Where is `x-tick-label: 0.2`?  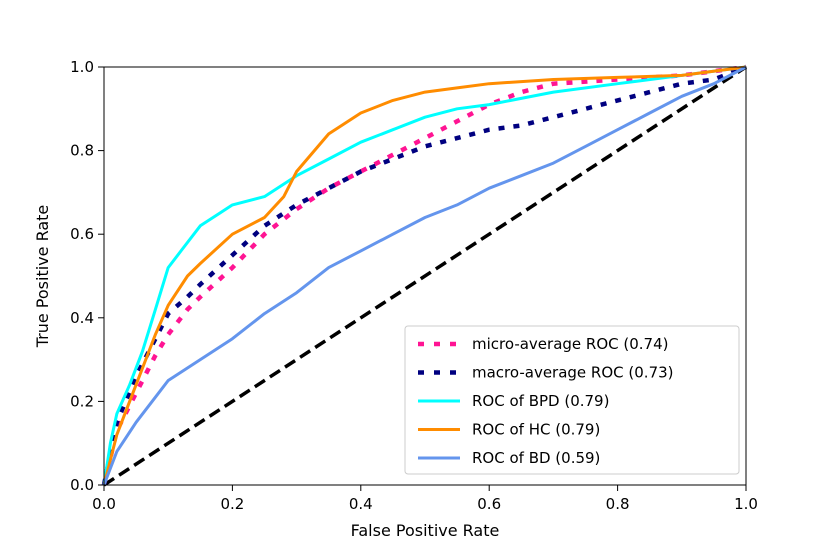
x-tick-label: 0.2 is located at coordinates (232, 504).